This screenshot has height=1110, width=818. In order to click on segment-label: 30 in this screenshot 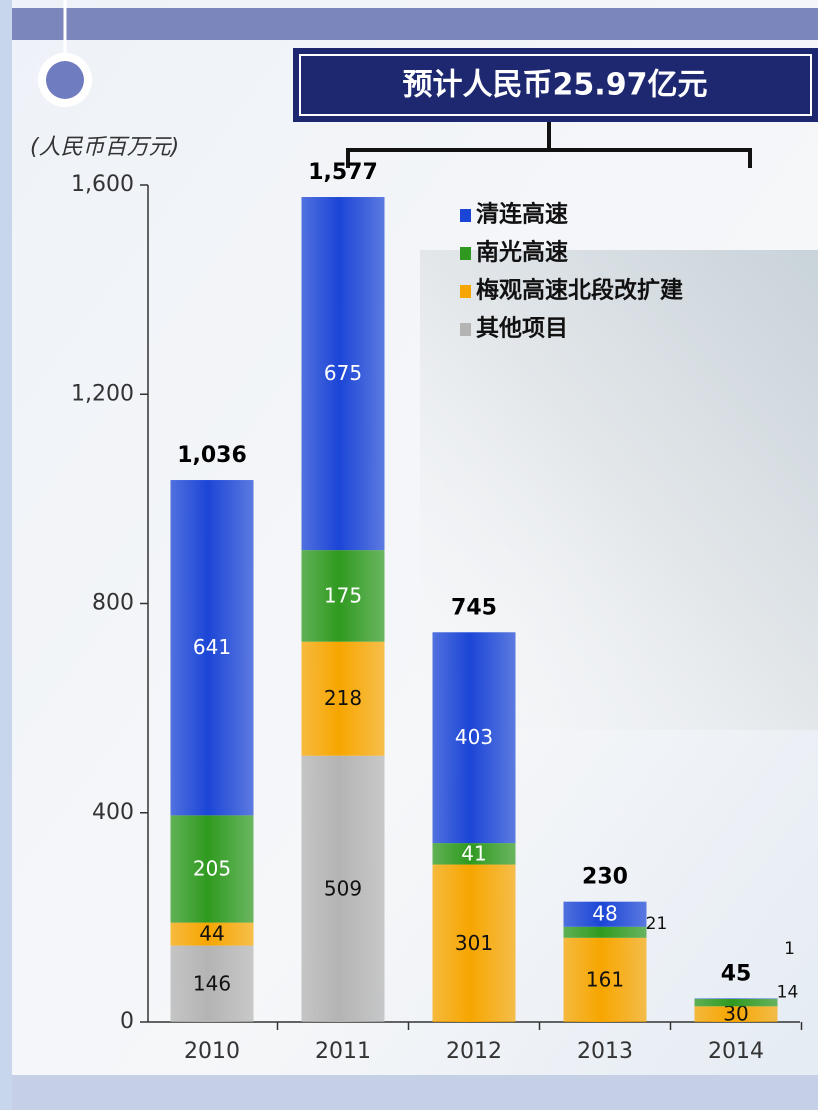, I will do `click(735, 1014)`.